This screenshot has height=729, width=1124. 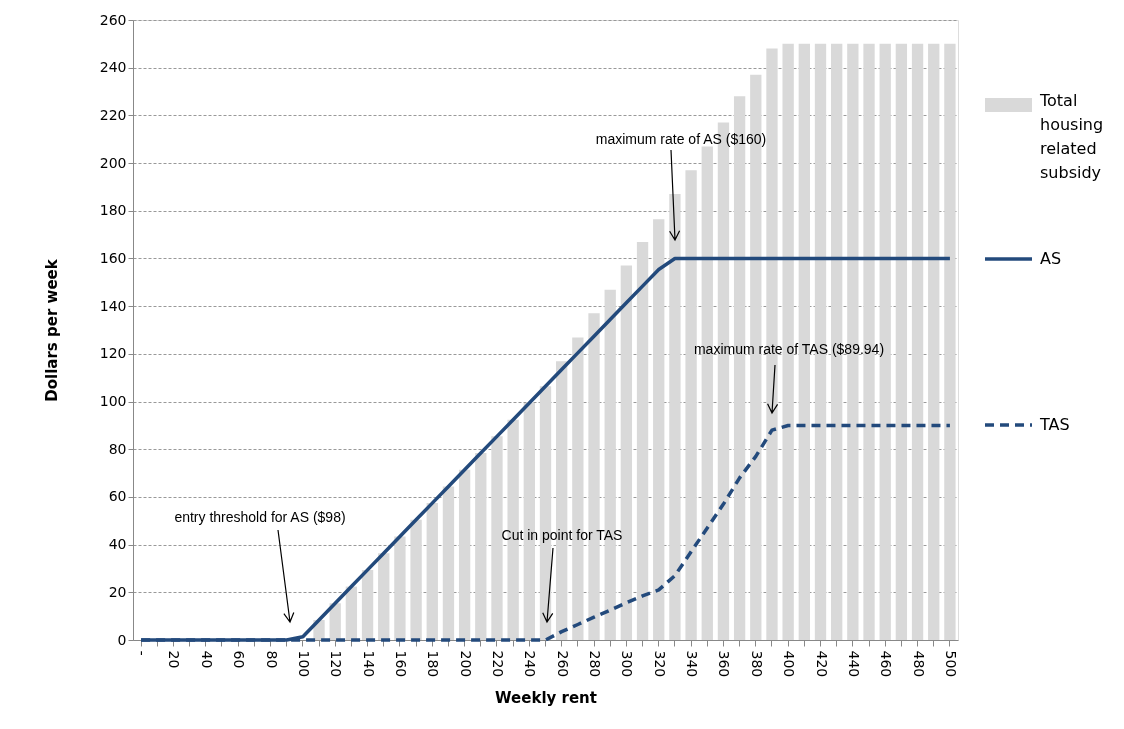 What do you see at coordinates (142, 653) in the screenshot?
I see `x-tick-label: -` at bounding box center [142, 653].